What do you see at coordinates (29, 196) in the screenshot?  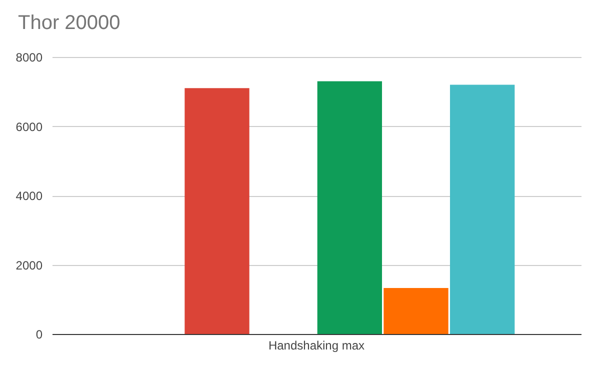 I see `y-tick-label: 4000` at bounding box center [29, 196].